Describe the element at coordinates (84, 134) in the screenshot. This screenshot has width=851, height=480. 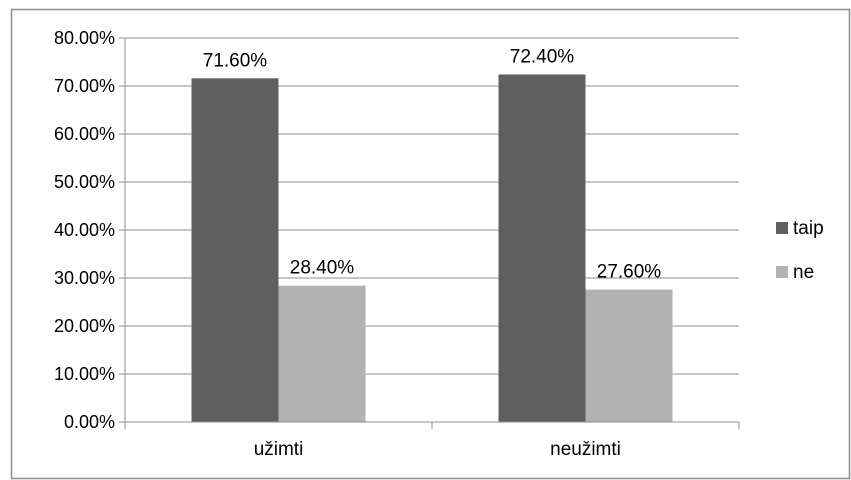
I see `y-tick-label: 60.00%` at that location.